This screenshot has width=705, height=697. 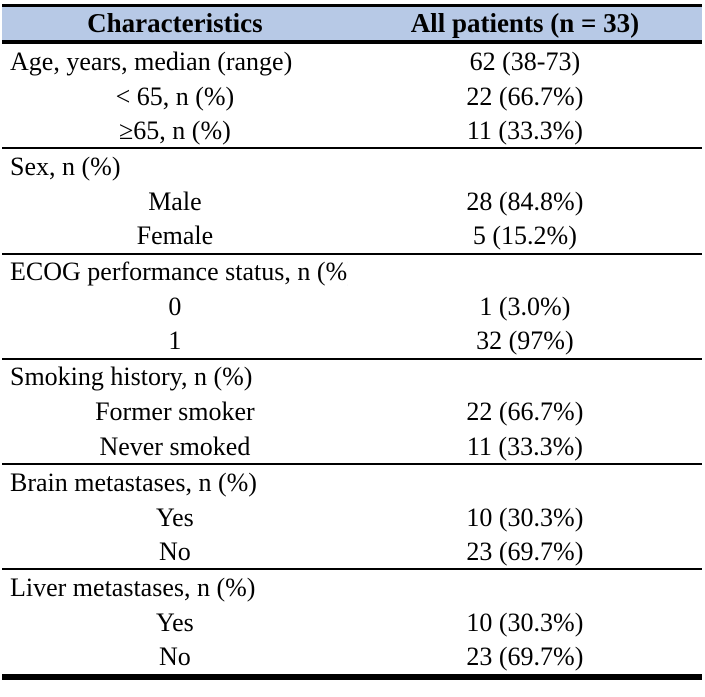 I want to click on table-row: ECOG performance status, n (%), so click(x=352, y=272).